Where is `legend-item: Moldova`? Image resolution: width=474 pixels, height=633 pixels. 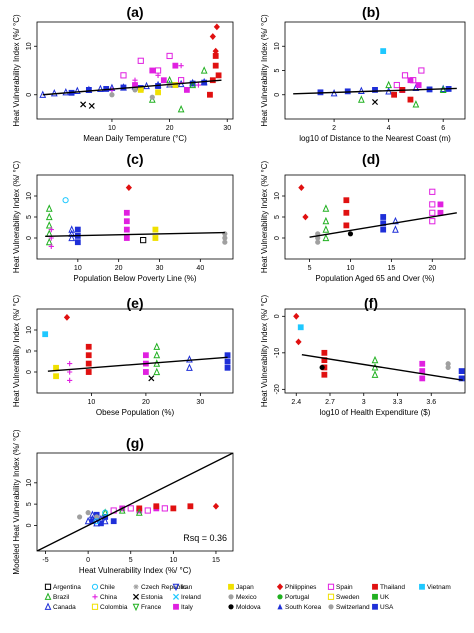 legend-item: Moldova is located at coordinates (244, 607).